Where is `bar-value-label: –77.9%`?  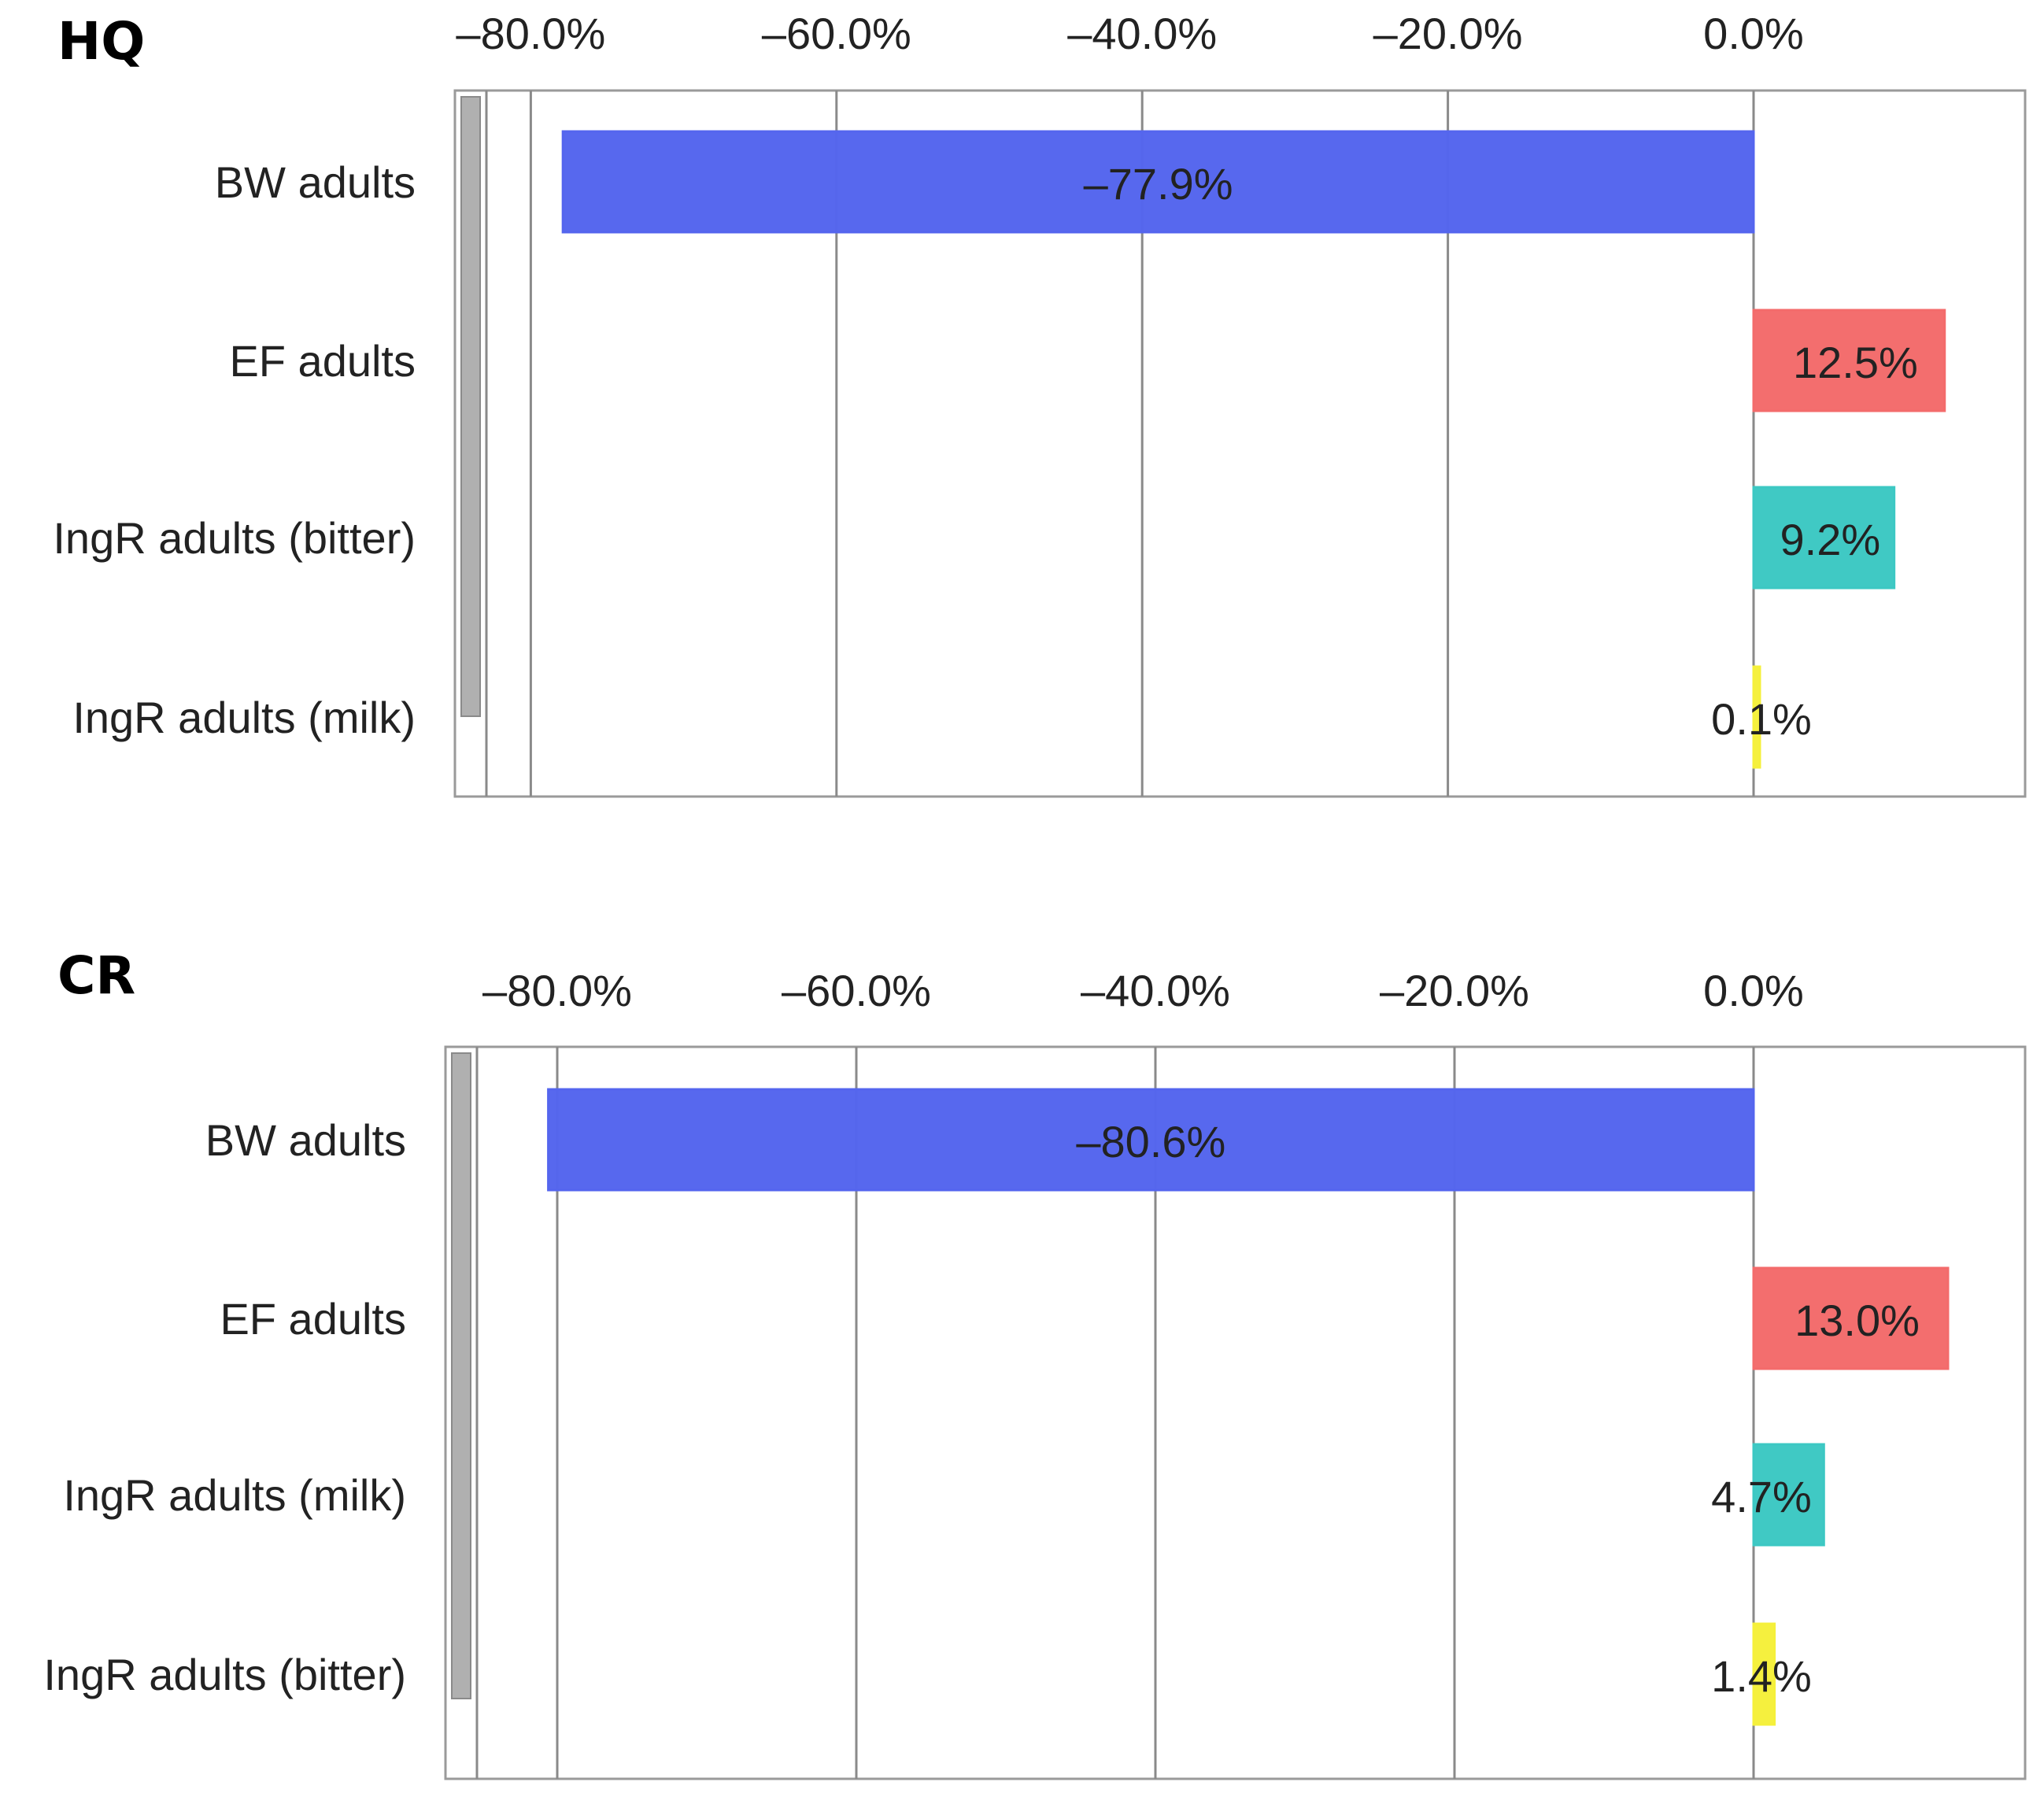 bar-value-label: –77.9% is located at coordinates (1158, 184).